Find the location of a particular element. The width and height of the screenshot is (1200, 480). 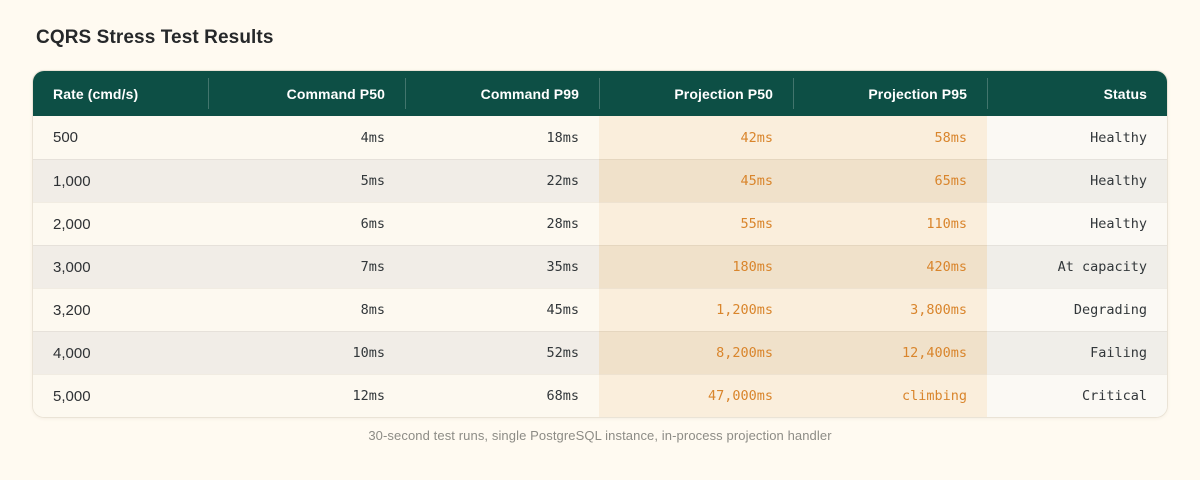

column-header-projection-p95: Projection P95 is located at coordinates (890, 93).